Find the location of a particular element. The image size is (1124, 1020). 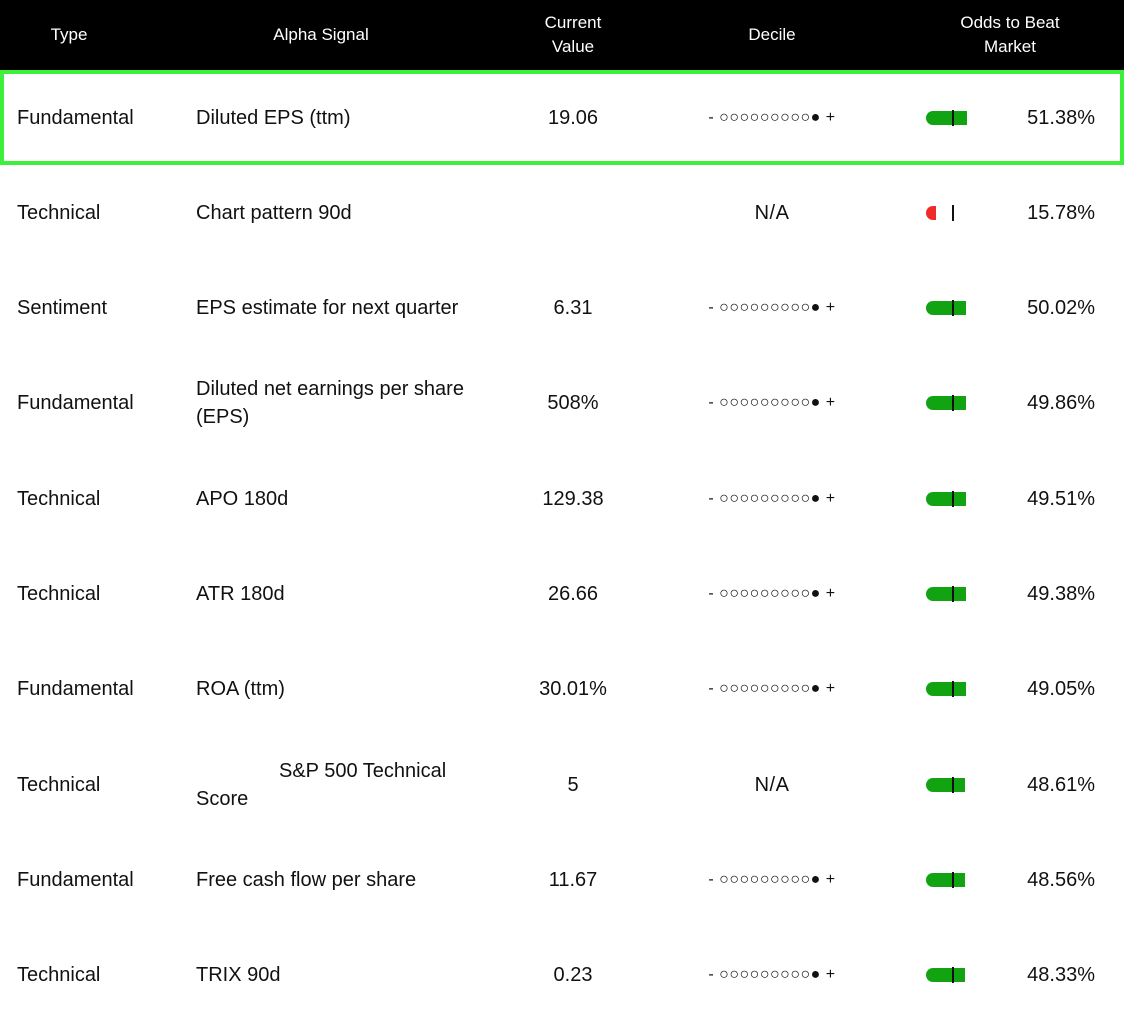

cell-odds-value: 50.02% is located at coordinates (1061, 308).